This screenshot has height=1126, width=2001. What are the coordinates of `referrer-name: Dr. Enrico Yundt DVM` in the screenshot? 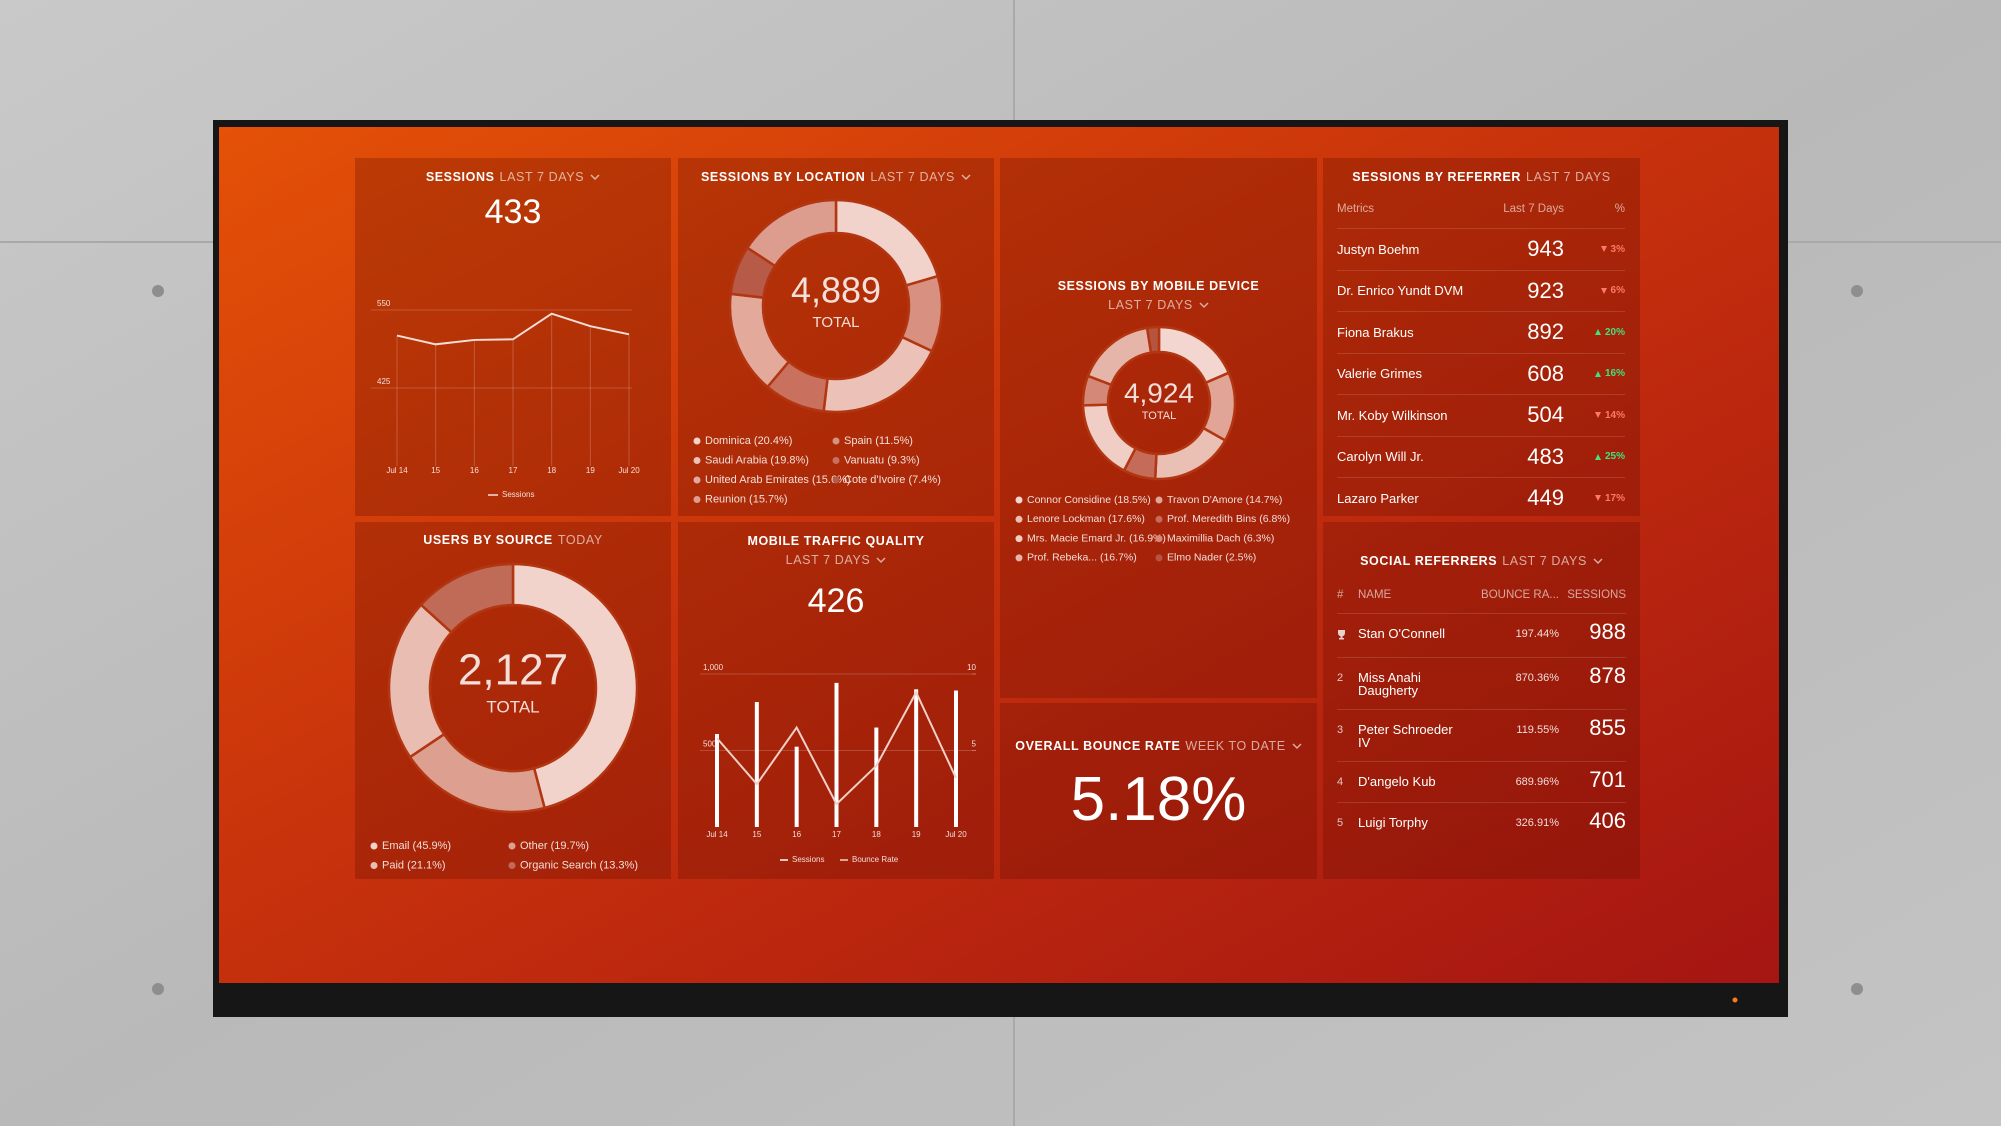 It's located at (1400, 291).